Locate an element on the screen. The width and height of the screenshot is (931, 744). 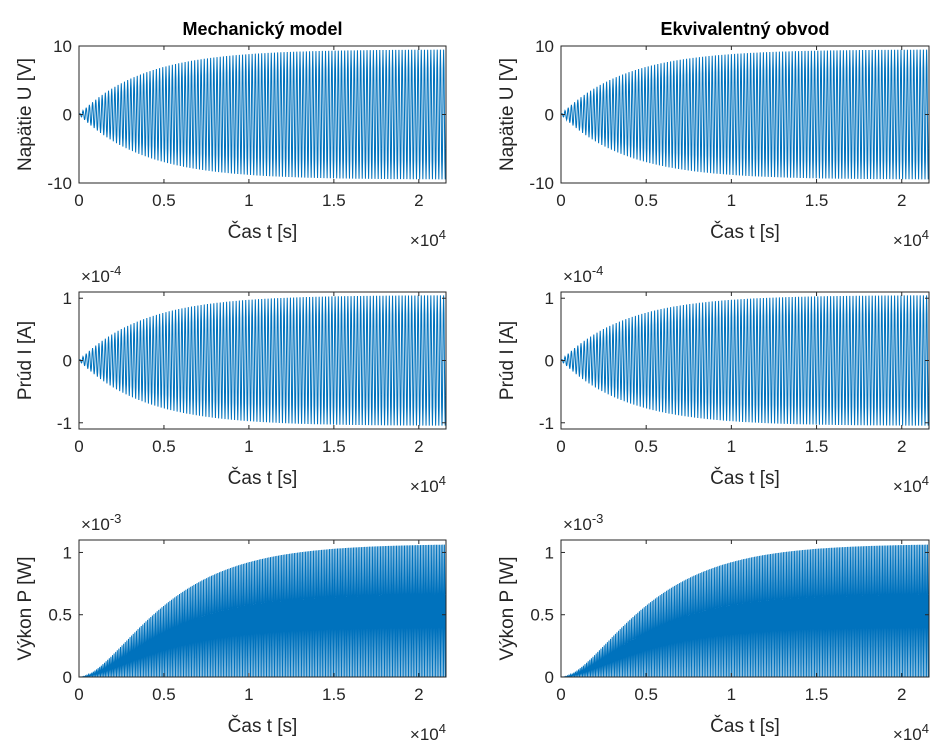
chart-title: Mechanický model is located at coordinates (262, 29).